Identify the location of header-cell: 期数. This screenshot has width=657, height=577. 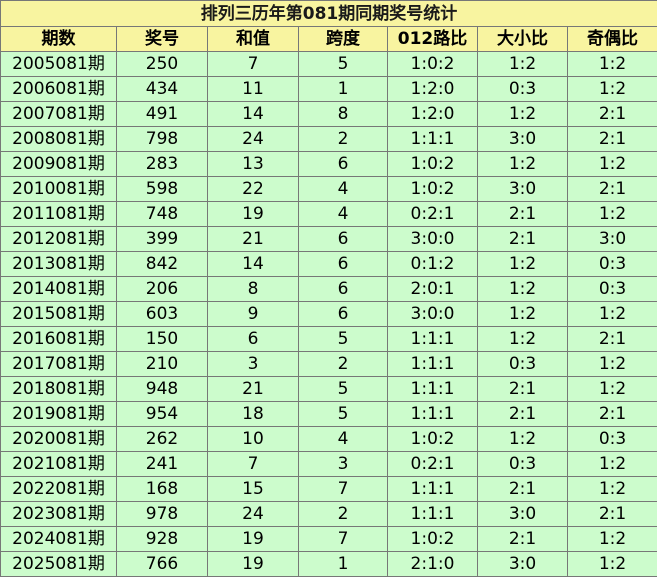
(59, 39).